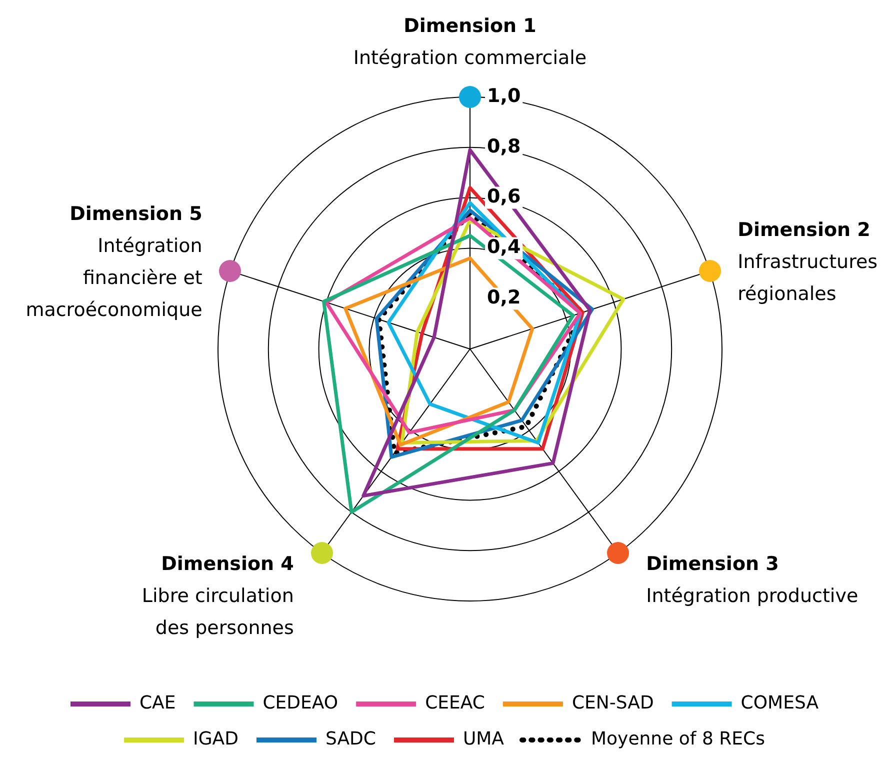  I want to click on spoke-label: Dimension 2 Infrastructures régionales, so click(808, 262).